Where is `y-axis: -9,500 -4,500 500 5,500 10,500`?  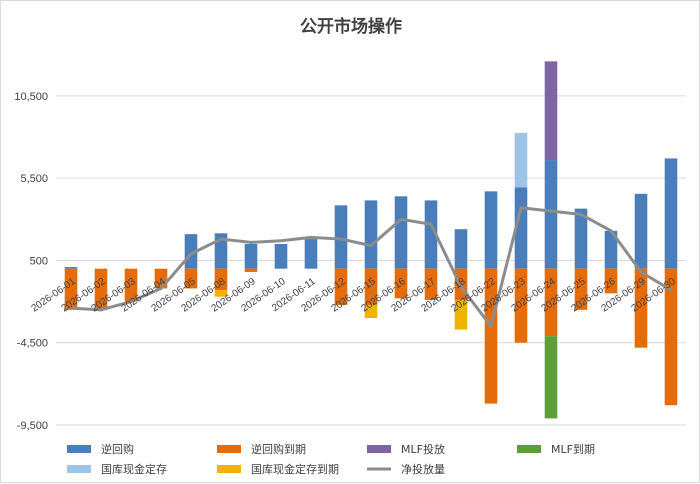 y-axis: -9,500 -4,500 500 5,500 10,500 is located at coordinates (31, 261).